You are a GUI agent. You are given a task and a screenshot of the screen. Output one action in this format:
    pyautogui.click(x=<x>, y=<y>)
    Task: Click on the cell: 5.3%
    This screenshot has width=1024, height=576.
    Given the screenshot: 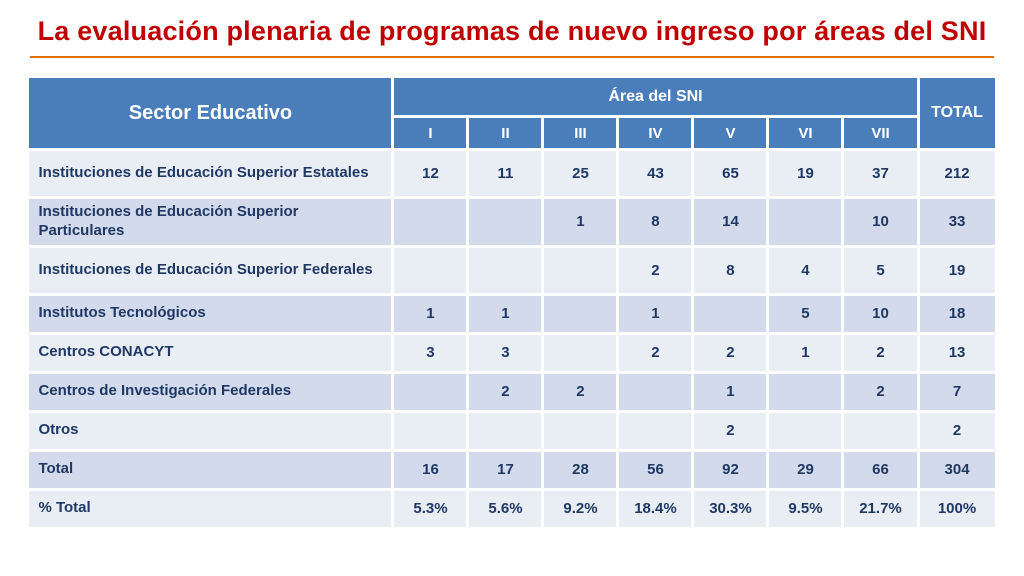 What is the action you would take?
    pyautogui.click(x=430, y=508)
    